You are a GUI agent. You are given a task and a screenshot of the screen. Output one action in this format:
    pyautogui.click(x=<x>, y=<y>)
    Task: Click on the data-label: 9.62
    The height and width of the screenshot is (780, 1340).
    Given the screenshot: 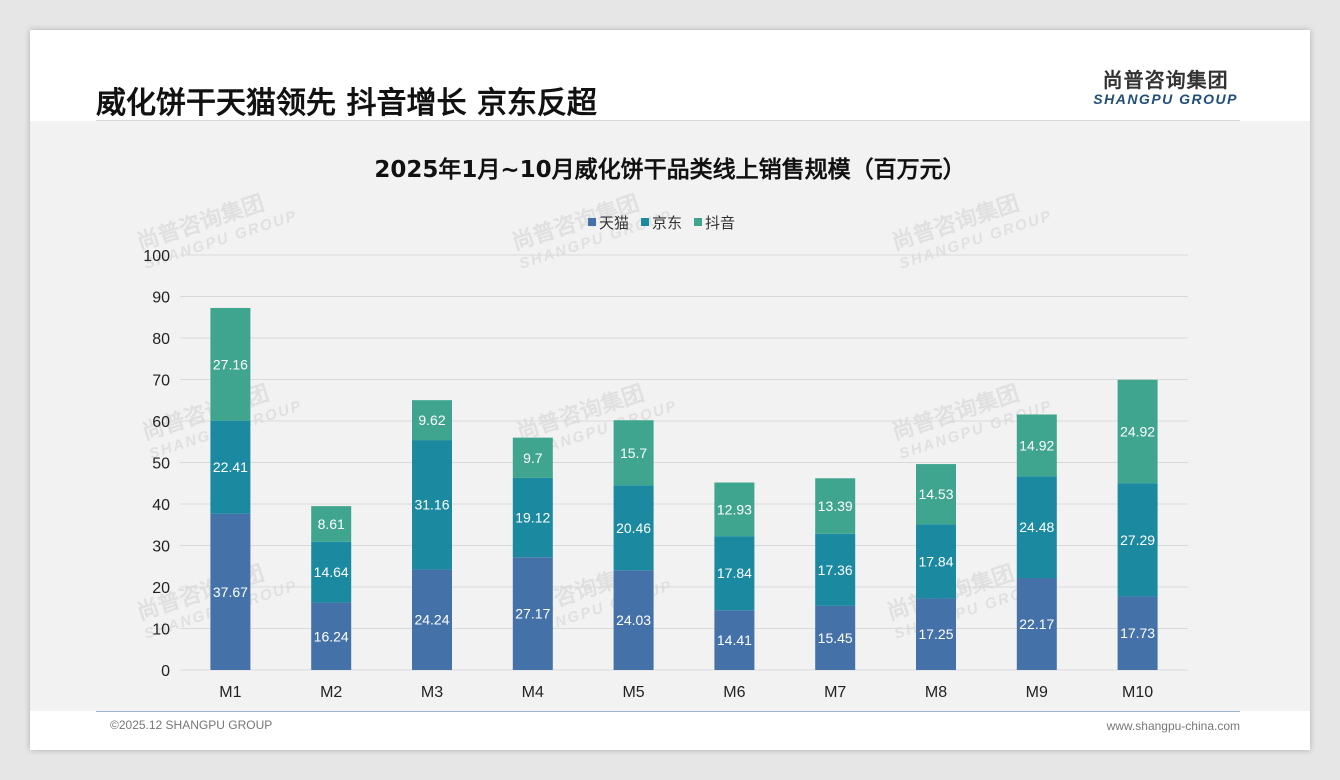 What is the action you would take?
    pyautogui.click(x=431, y=420)
    